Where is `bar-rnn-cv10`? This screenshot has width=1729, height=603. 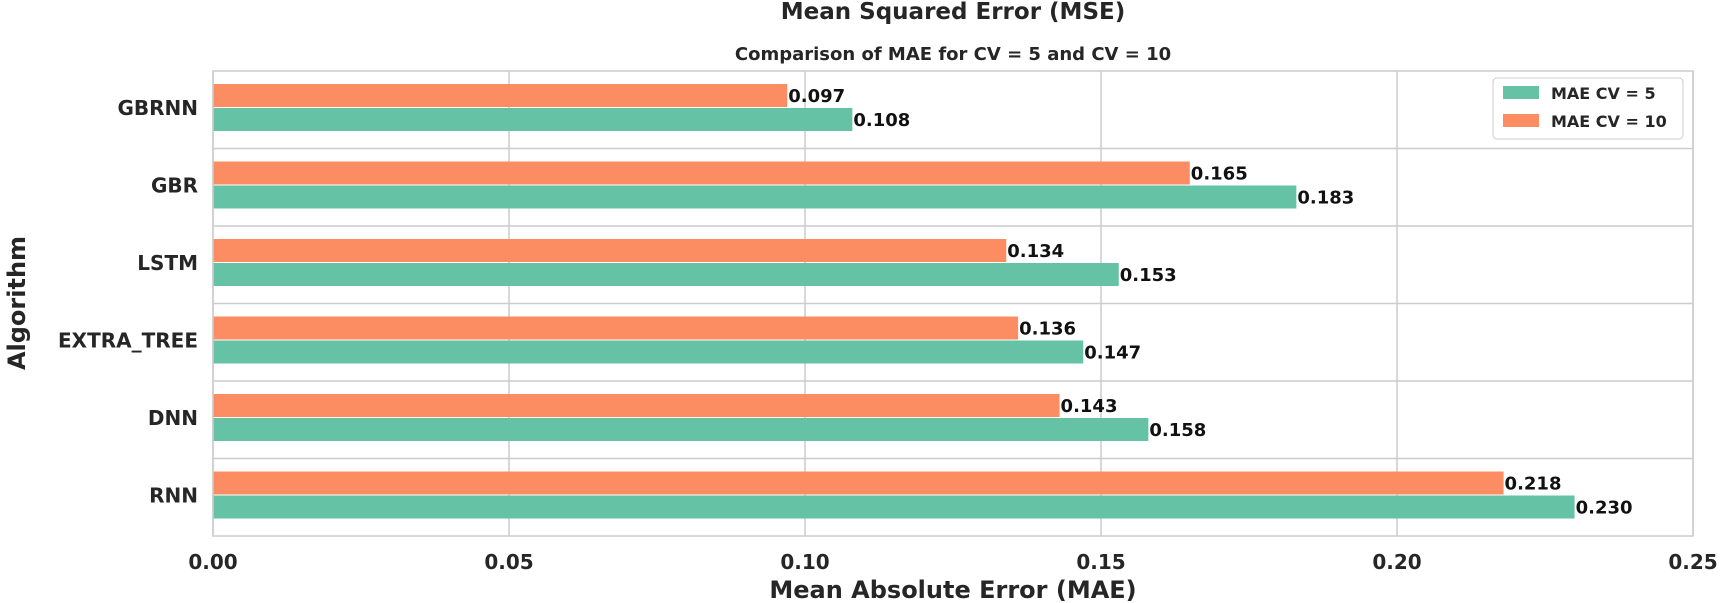
bar-rnn-cv10 is located at coordinates (858, 483).